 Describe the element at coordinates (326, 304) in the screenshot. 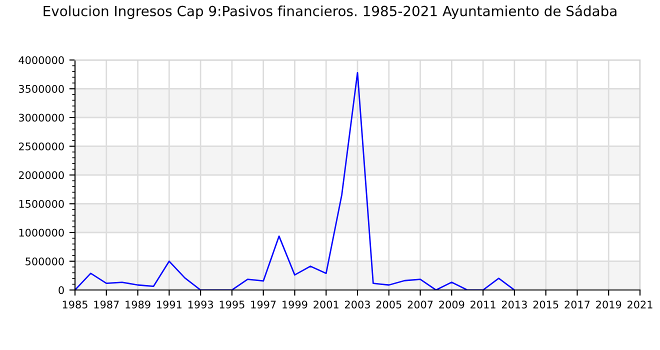

I see `x-tick-label: 2001` at that location.